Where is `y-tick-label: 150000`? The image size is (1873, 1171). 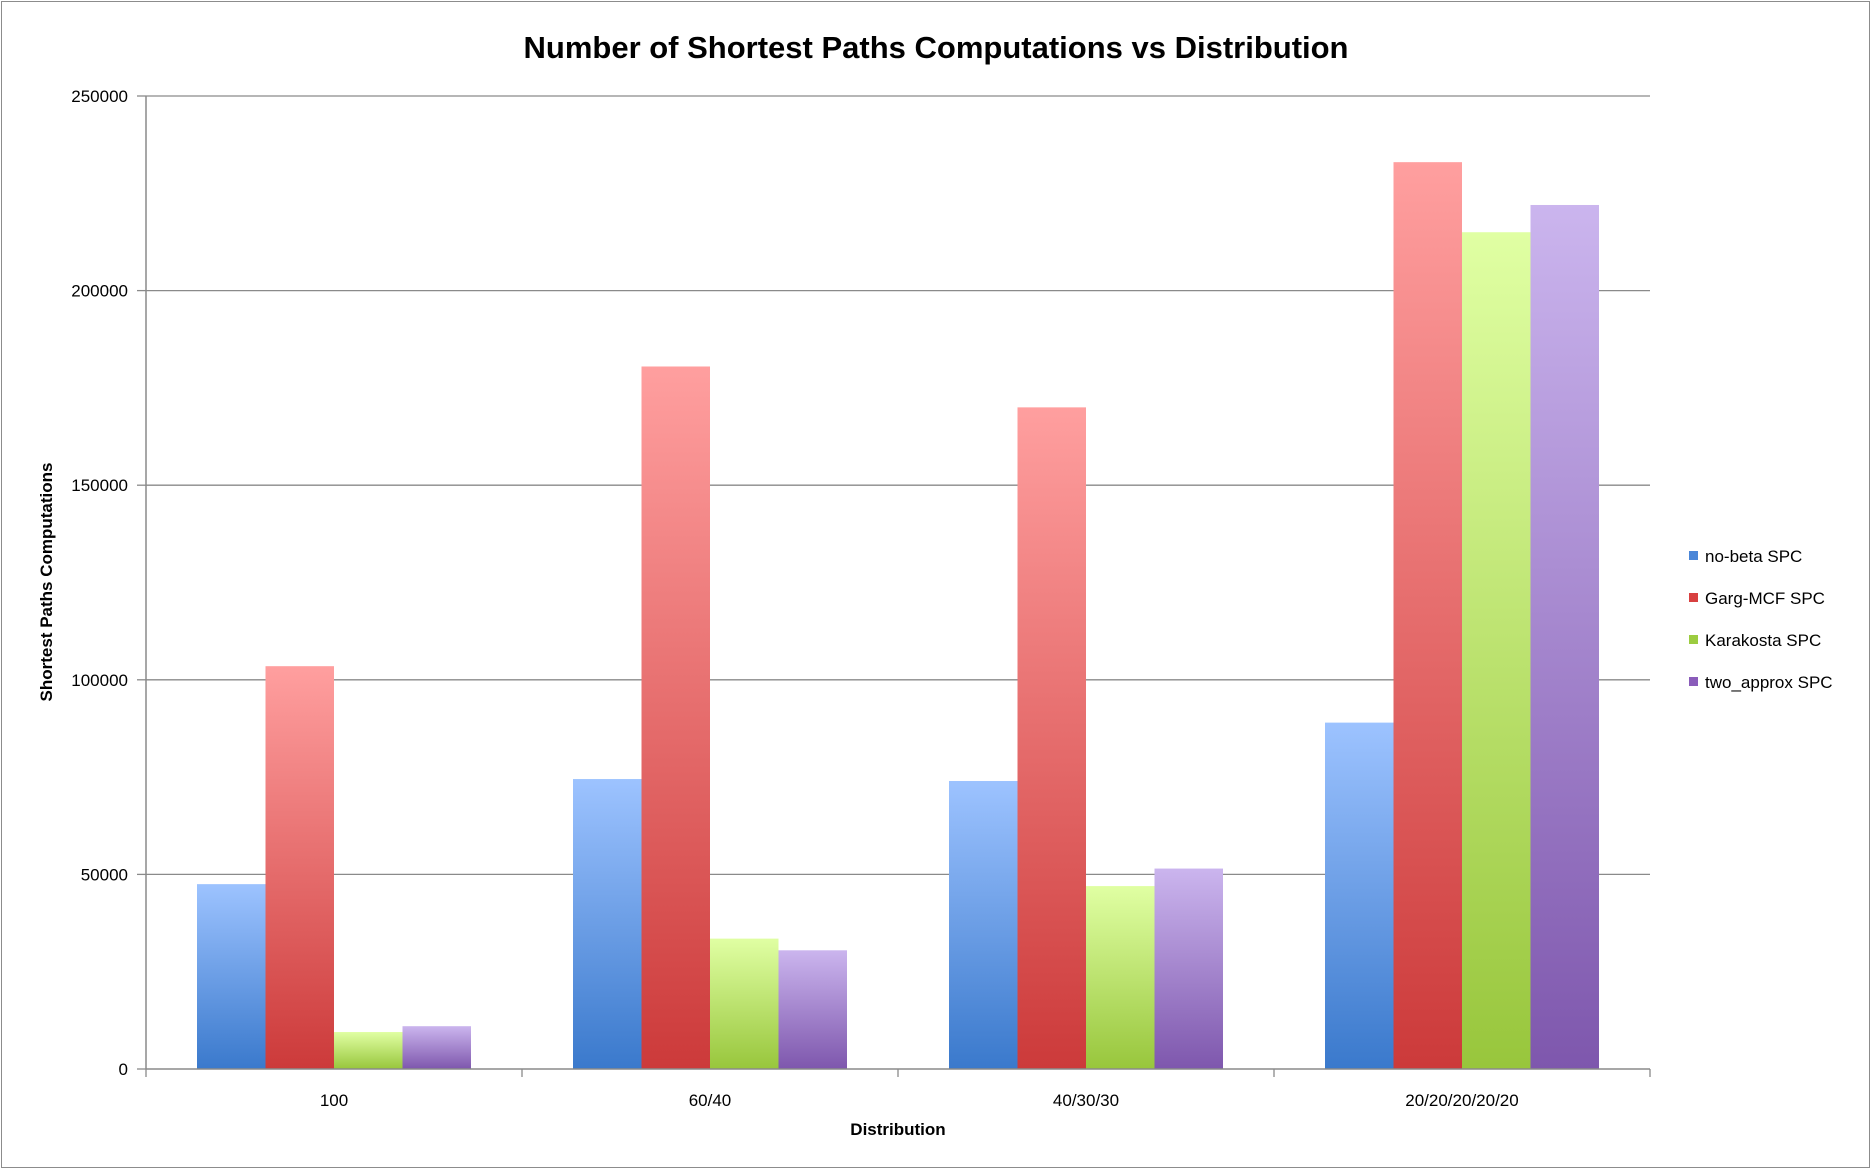
y-tick-label: 150000 is located at coordinates (99, 485).